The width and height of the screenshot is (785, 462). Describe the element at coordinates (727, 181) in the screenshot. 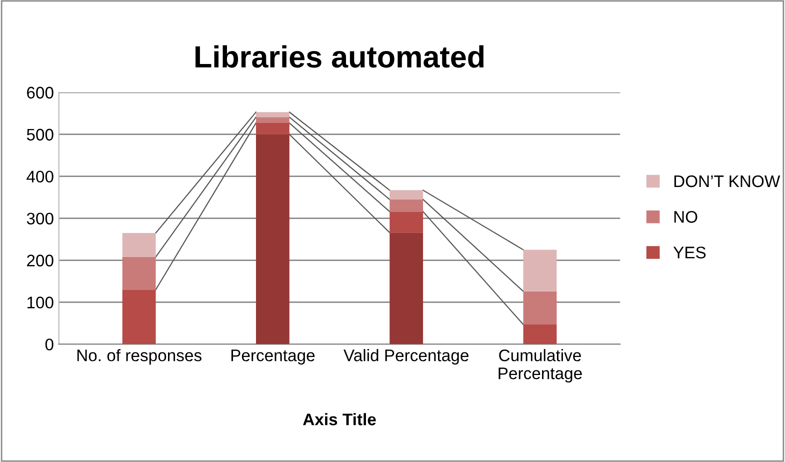

I see `legend-label: DON’T KNOW` at that location.